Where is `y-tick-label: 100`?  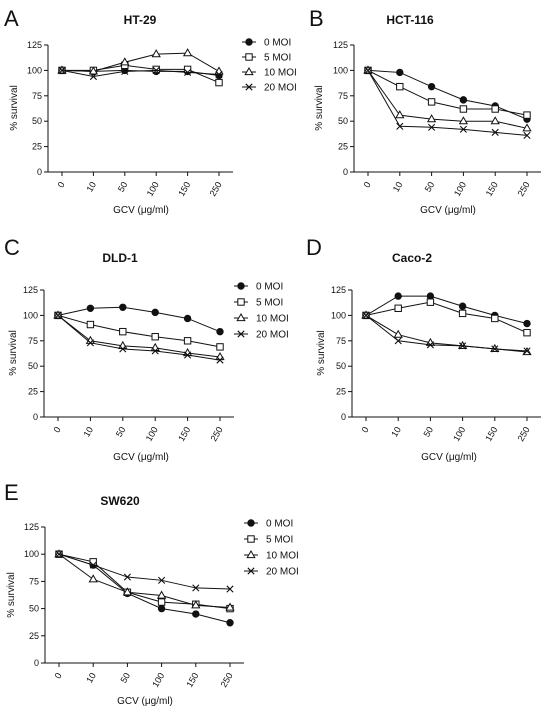 y-tick-label: 100 is located at coordinates (34, 70).